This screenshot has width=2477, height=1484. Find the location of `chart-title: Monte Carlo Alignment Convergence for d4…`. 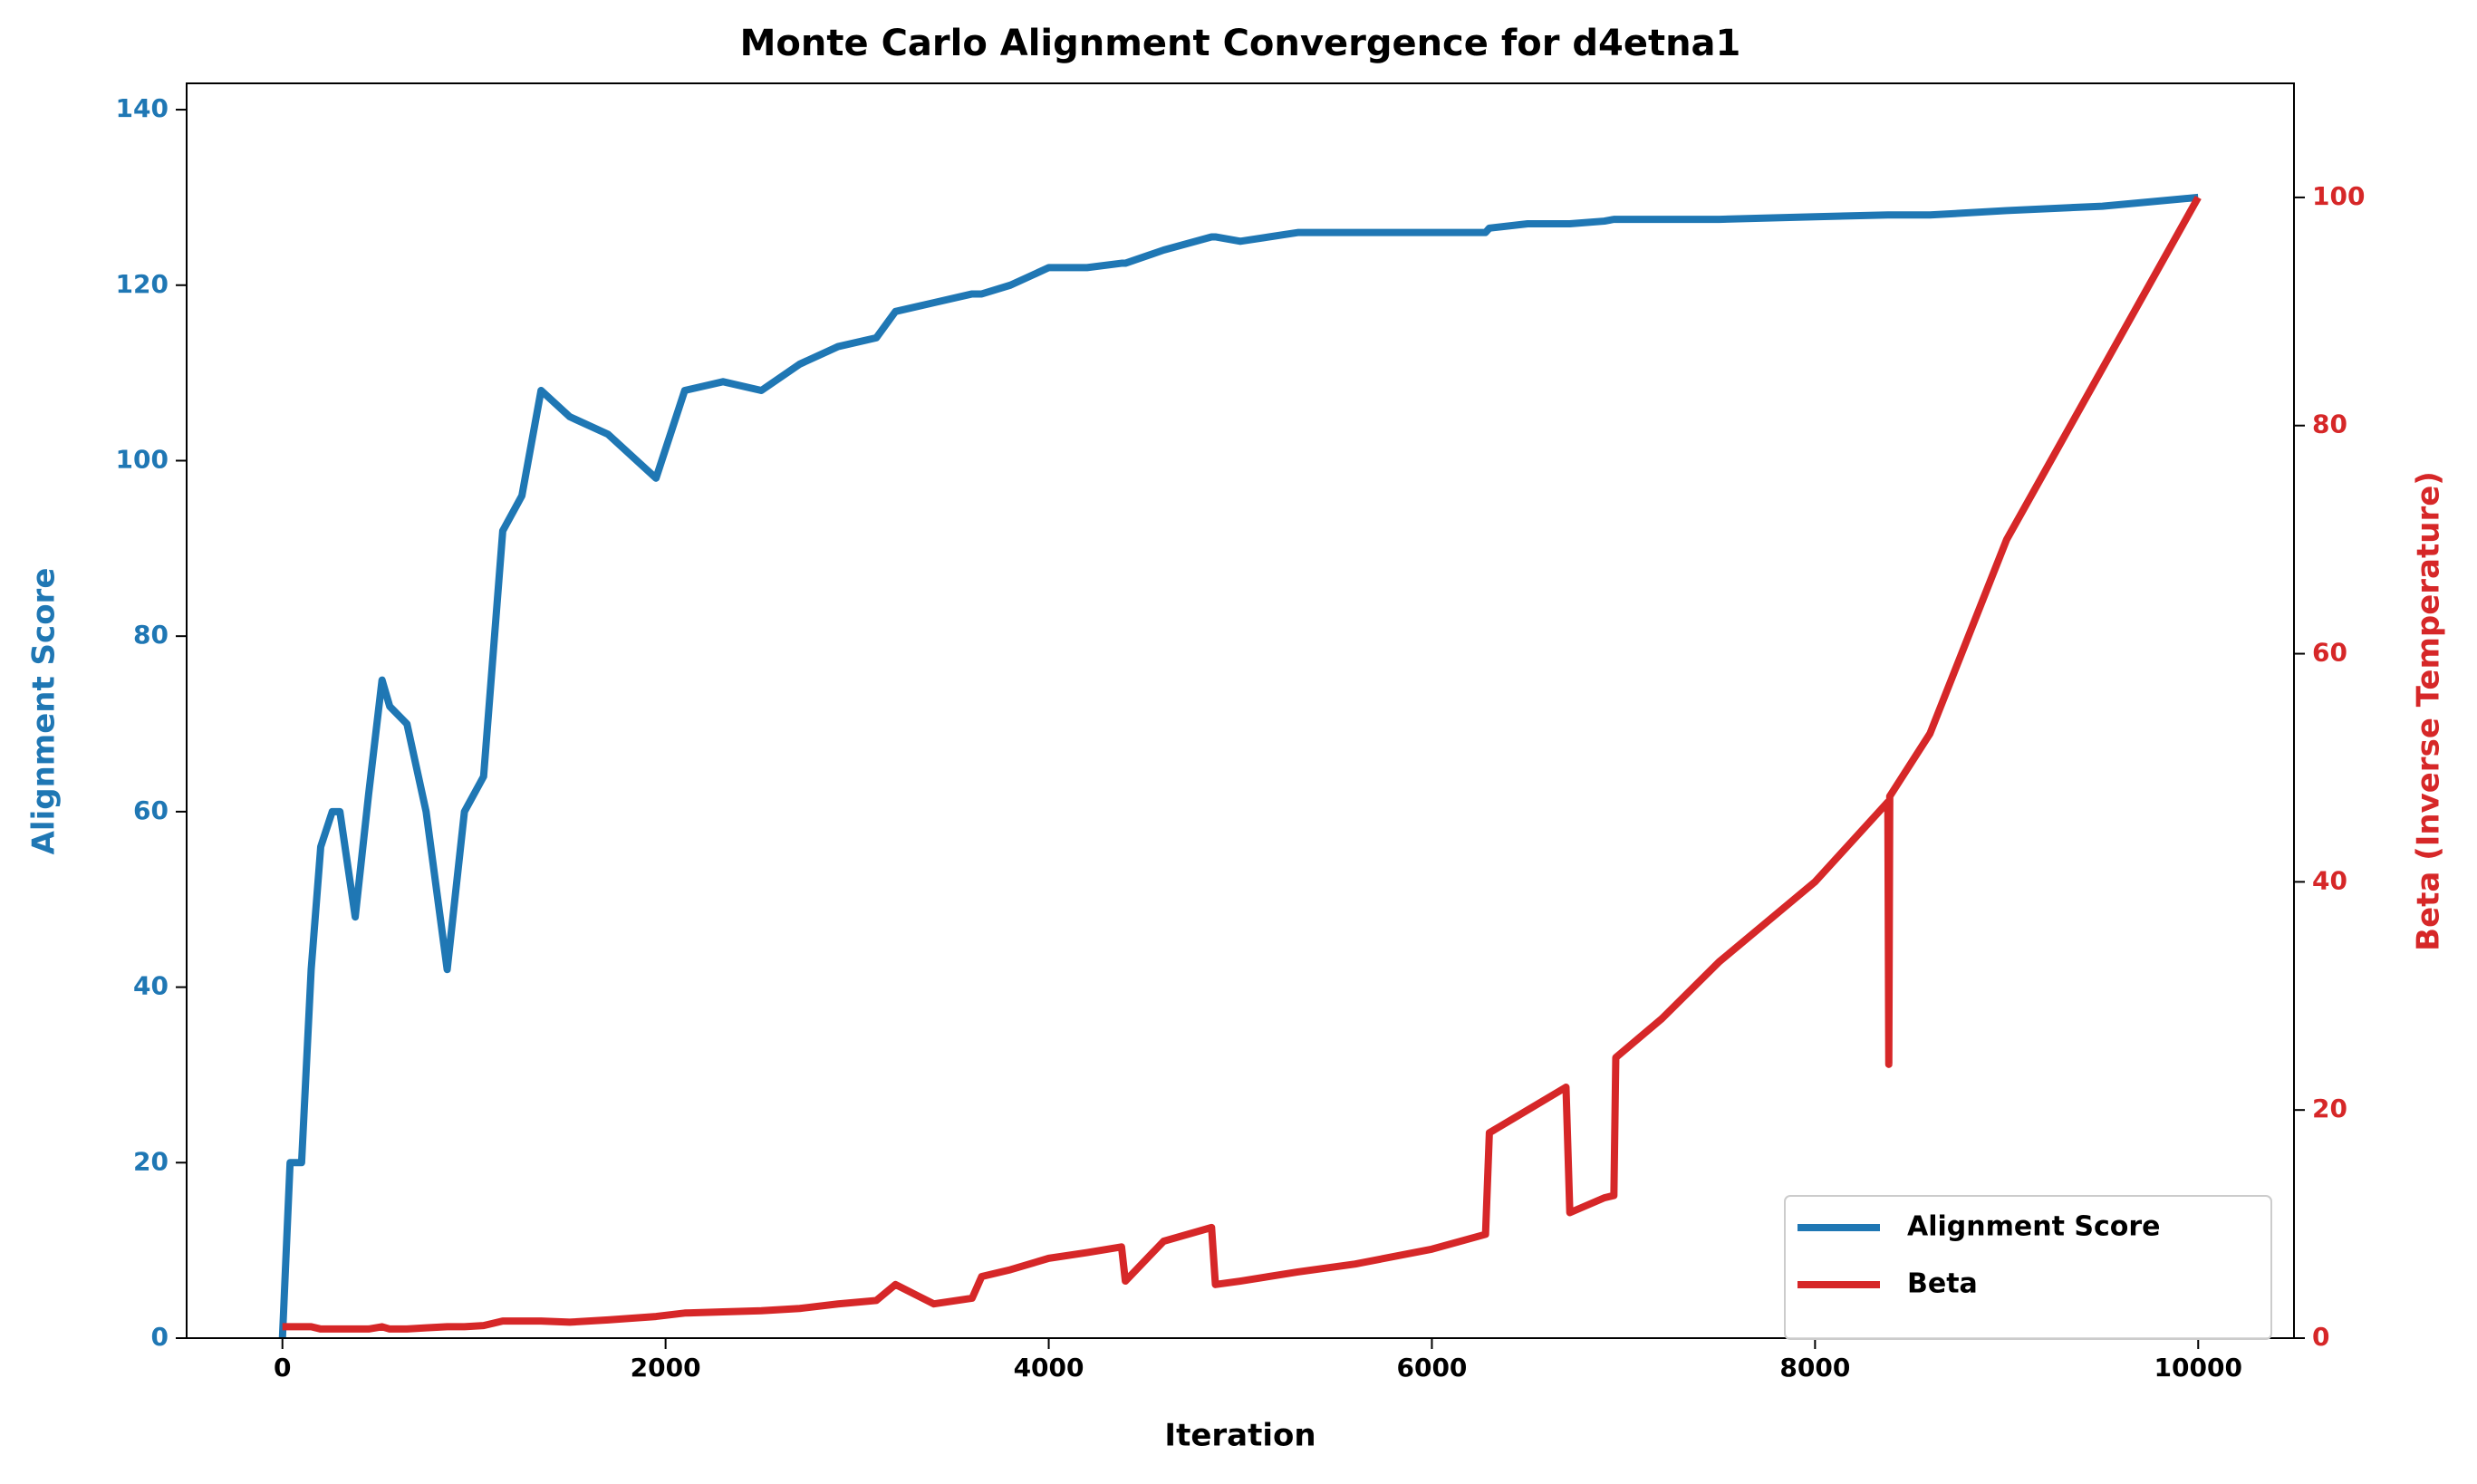

chart-title: Monte Carlo Alignment Convergence for d4… is located at coordinates (1240, 44).